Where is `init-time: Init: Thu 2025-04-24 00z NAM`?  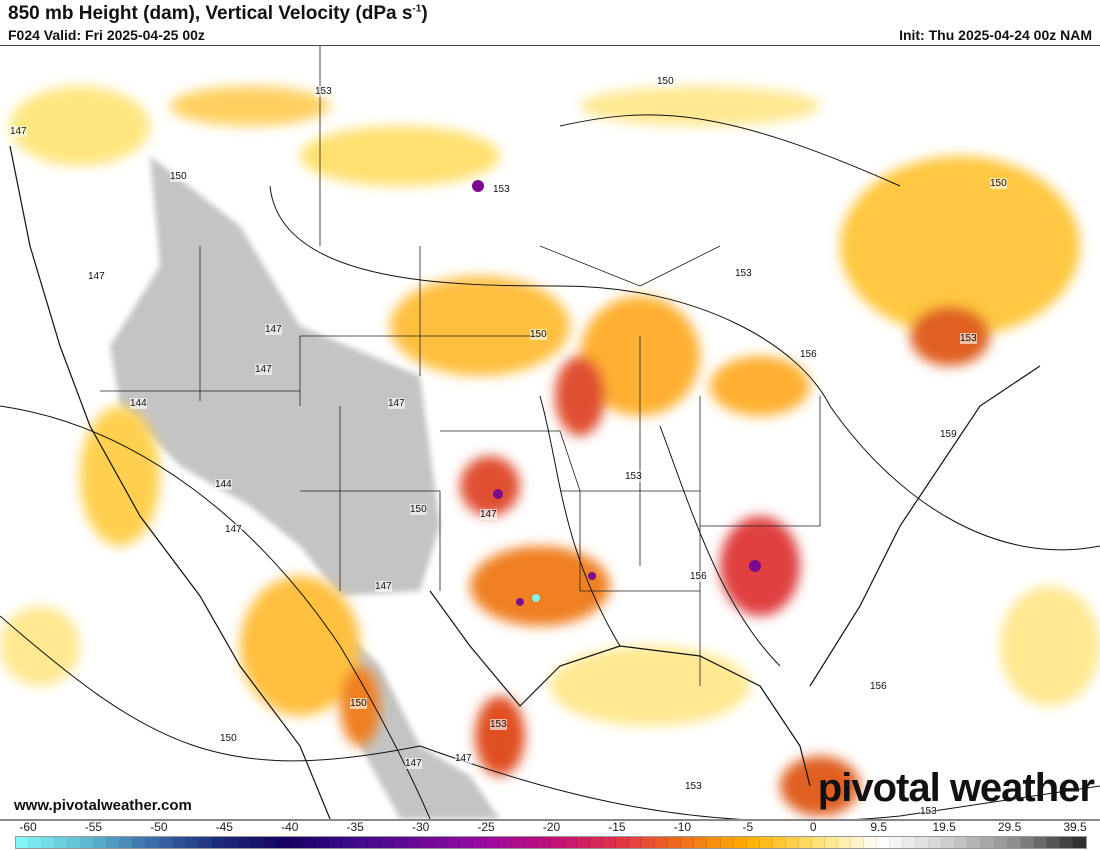
init-time: Init: Thu 2025-04-24 00z NAM is located at coordinates (995, 35).